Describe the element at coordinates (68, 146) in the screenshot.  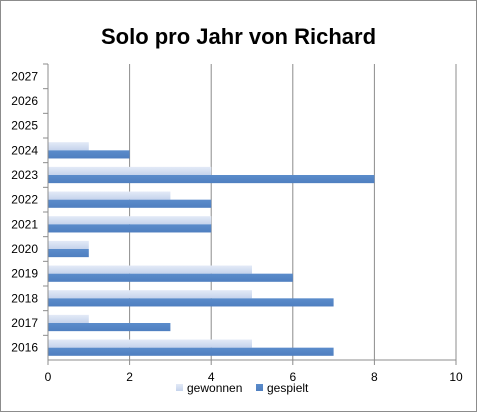
I see `bar-gewonnen-2024` at that location.